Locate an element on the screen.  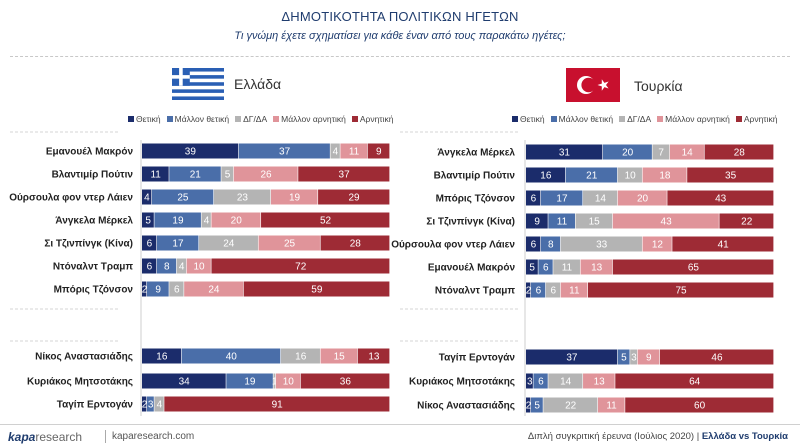
bar-value-label: 35 is located at coordinates (731, 176).